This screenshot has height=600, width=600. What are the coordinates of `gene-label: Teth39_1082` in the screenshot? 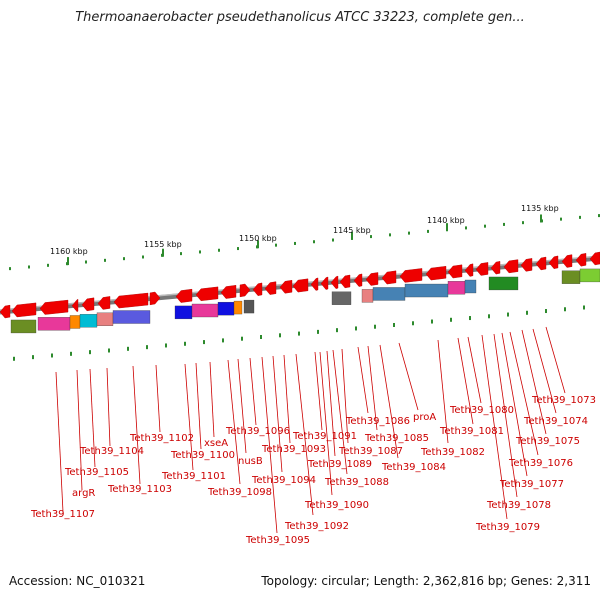 It's located at (452, 452).